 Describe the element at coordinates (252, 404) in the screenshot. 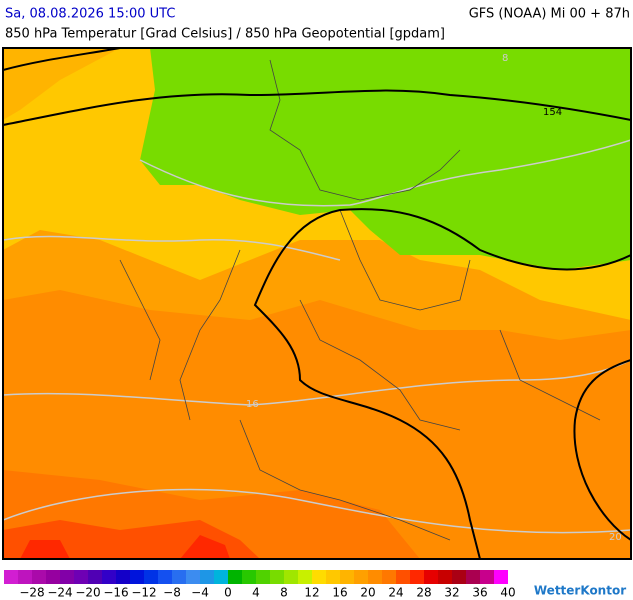

I see `map-label: 16` at that location.